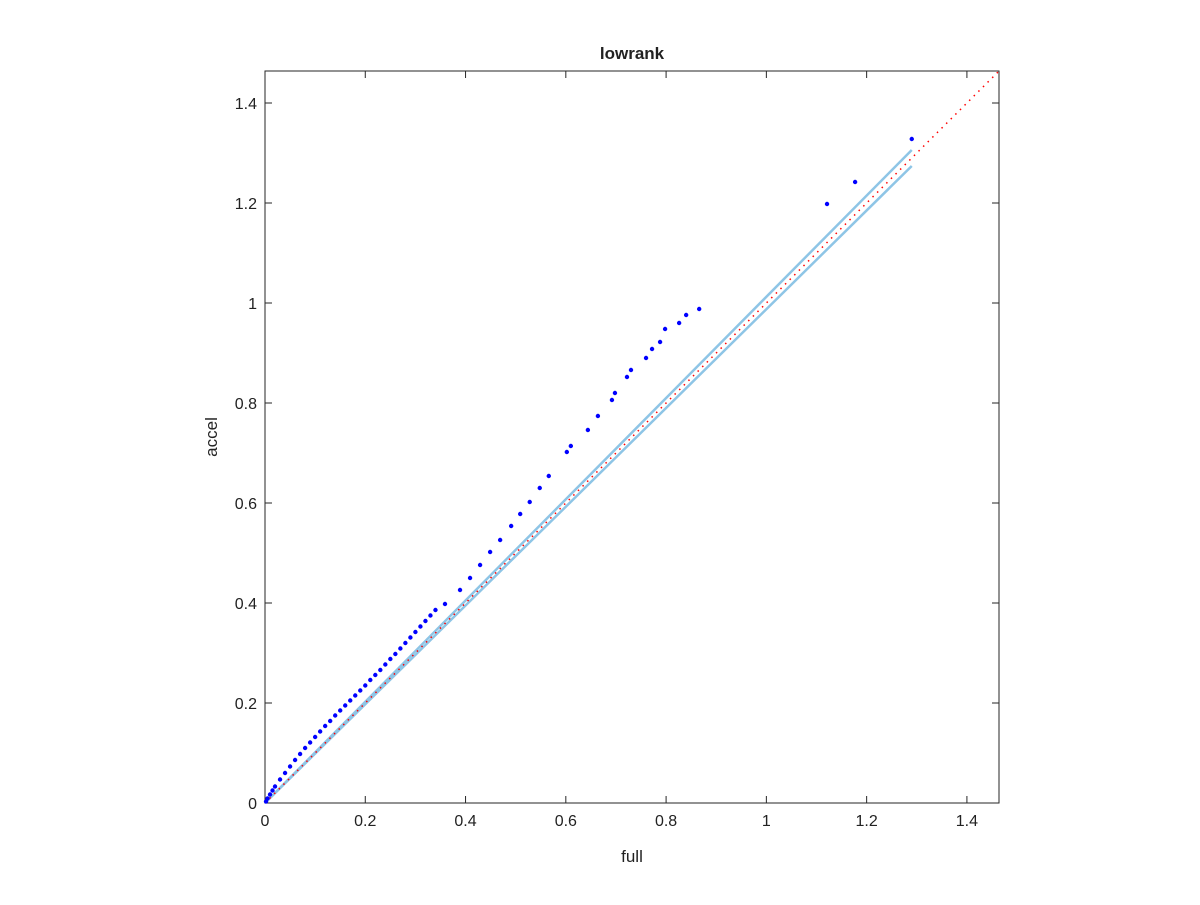  I want to click on y-tick-label: 1, so click(252, 304).